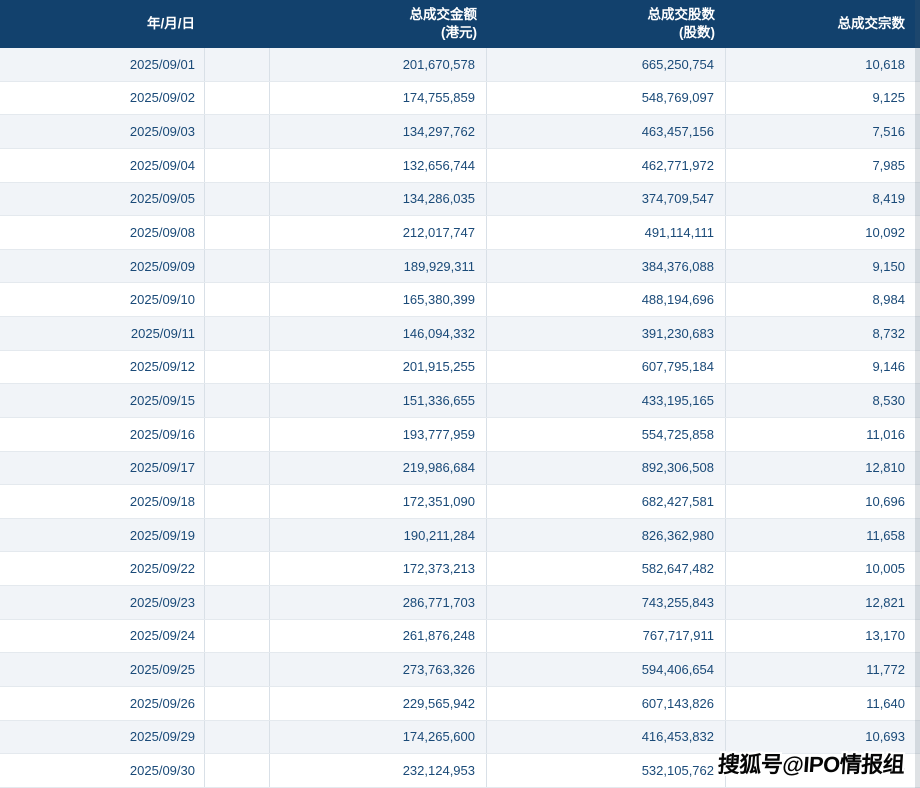  What do you see at coordinates (378, 24) in the screenshot?
I see `header-total-turnover: 总成交金额 (港元)` at bounding box center [378, 24].